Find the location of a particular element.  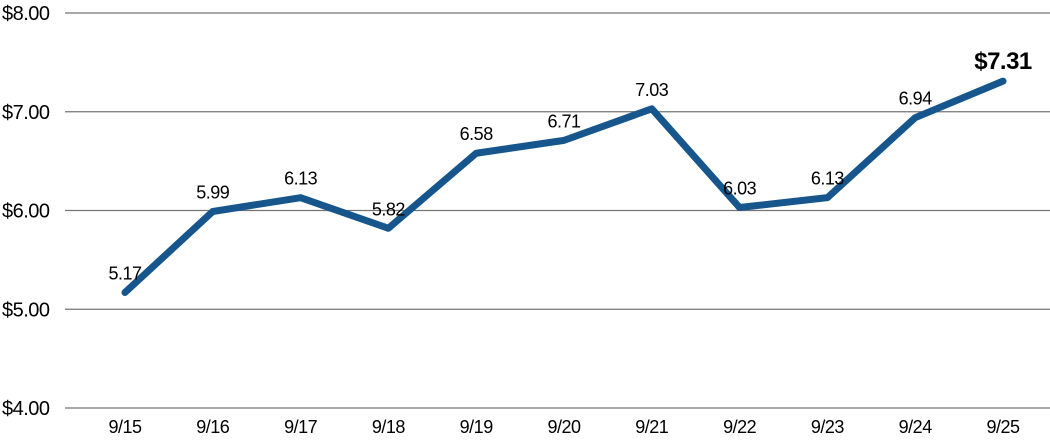

point-value-label: 6.03 is located at coordinates (740, 189).